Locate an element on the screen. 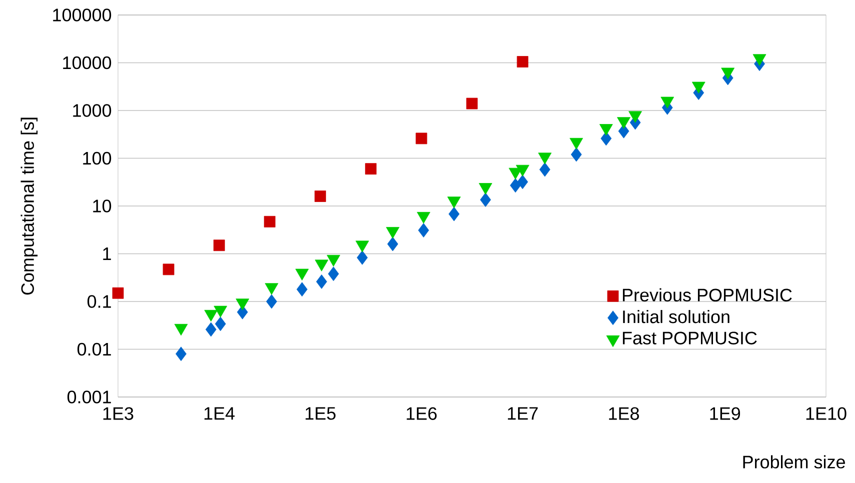 The image size is (855, 483). x-tick-label: 1E4 is located at coordinates (219, 413).